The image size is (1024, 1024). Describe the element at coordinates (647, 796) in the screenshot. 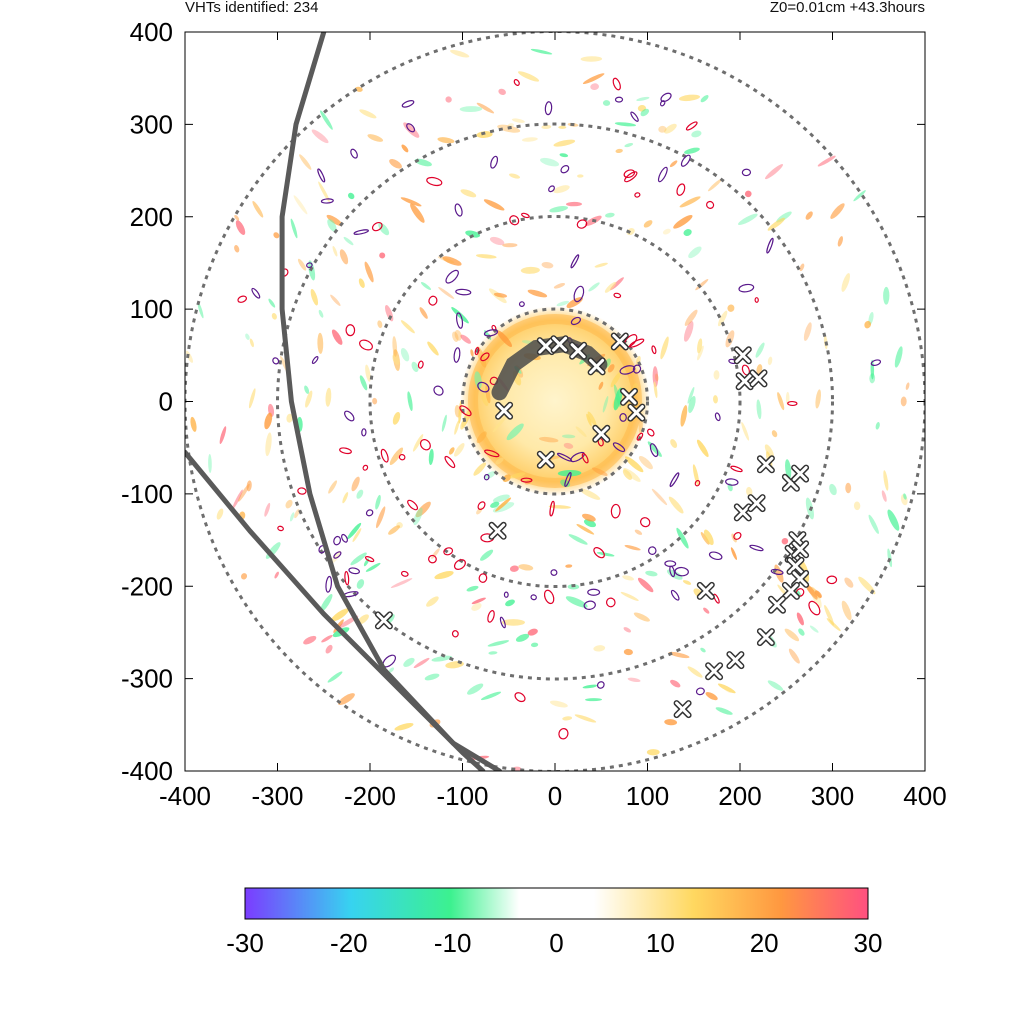

I see `x-tick-label: 100` at that location.